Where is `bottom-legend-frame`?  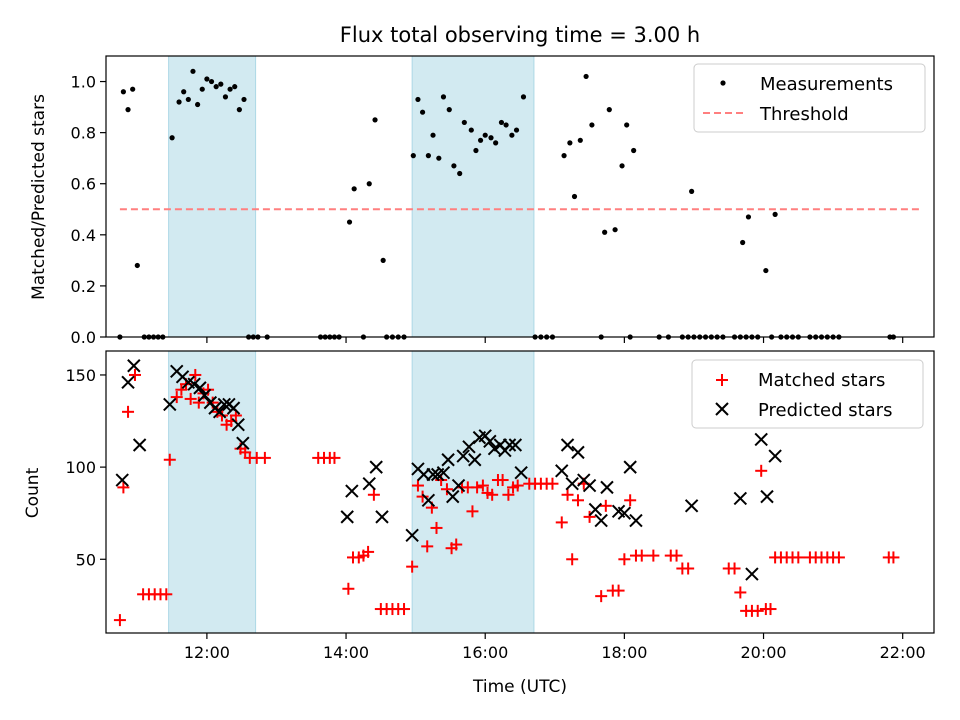
bottom-legend-frame is located at coordinates (807, 394).